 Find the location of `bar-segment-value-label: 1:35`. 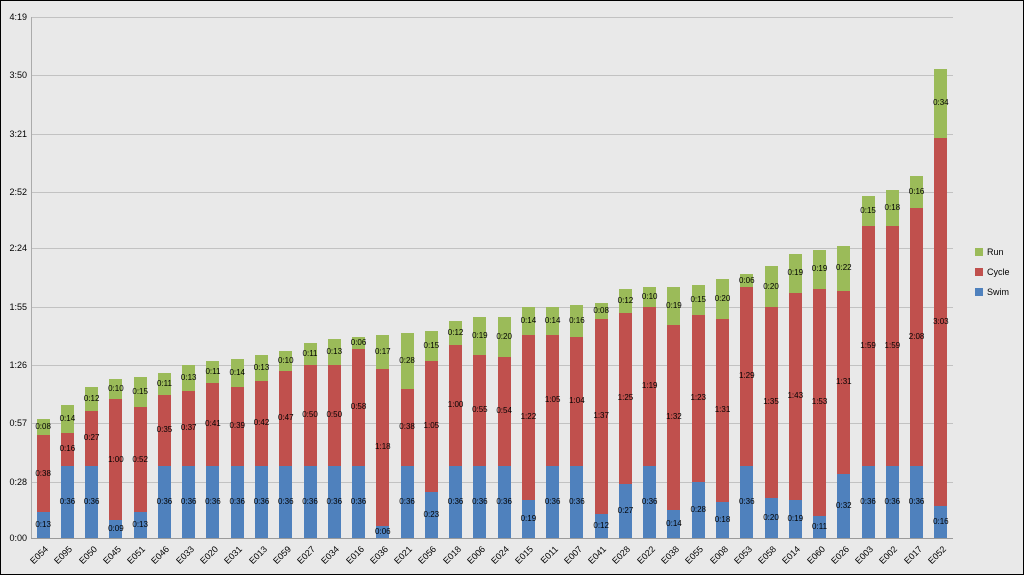

bar-segment-value-label: 1:35 is located at coordinates (771, 402).